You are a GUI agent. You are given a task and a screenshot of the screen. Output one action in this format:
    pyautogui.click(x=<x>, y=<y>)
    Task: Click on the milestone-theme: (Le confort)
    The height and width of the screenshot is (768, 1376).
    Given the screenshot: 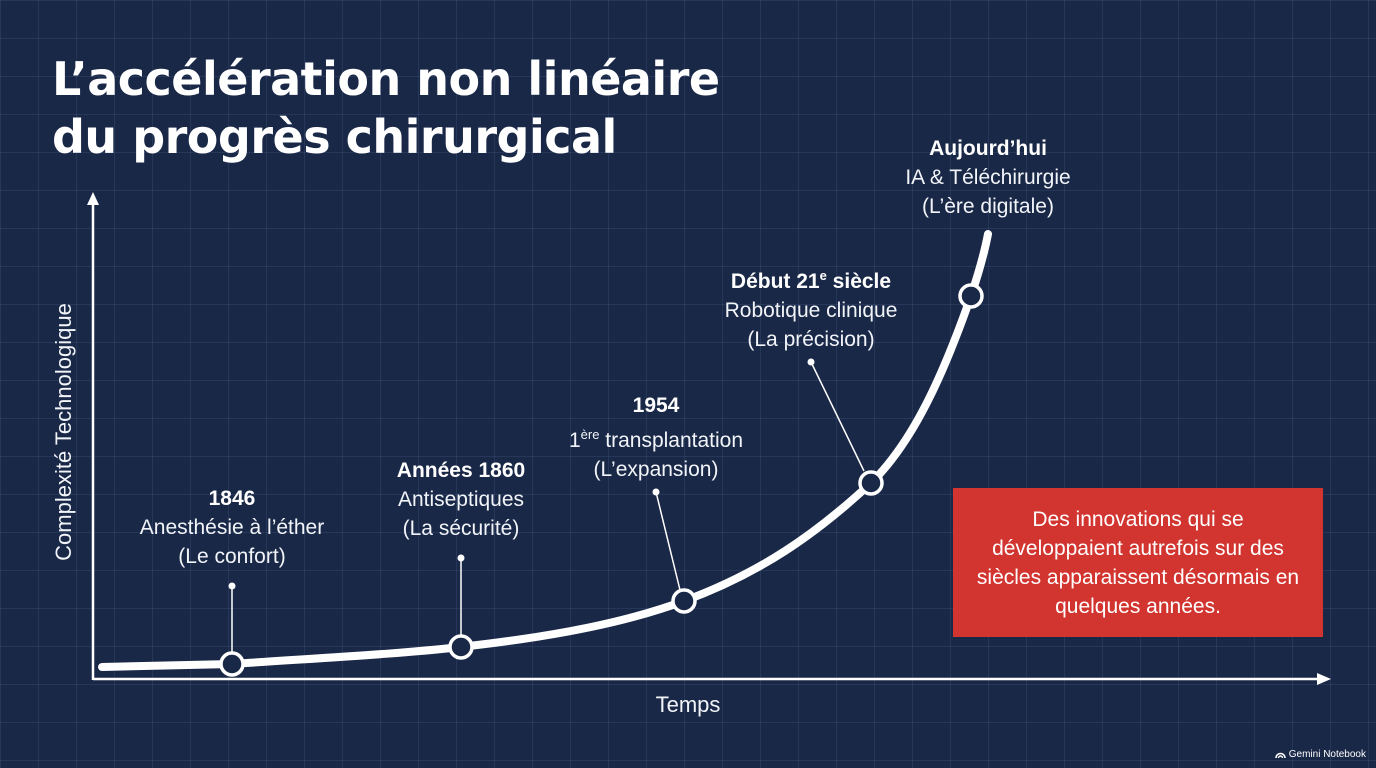 What is the action you would take?
    pyautogui.click(x=232, y=556)
    